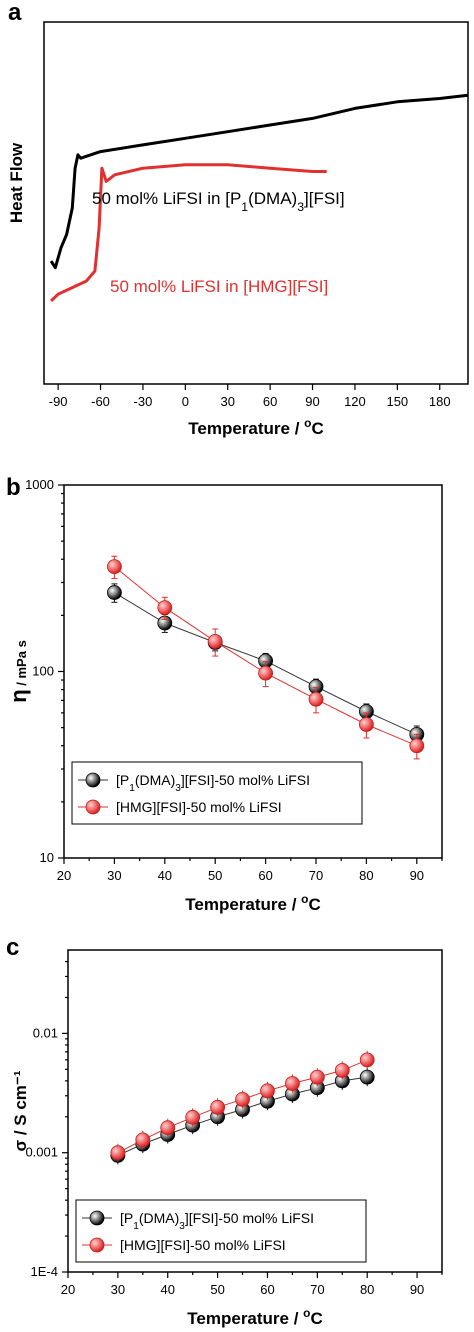 The height and width of the screenshot is (1332, 474). What do you see at coordinates (397, 401) in the screenshot?
I see `x-tick-label: 150` at bounding box center [397, 401].